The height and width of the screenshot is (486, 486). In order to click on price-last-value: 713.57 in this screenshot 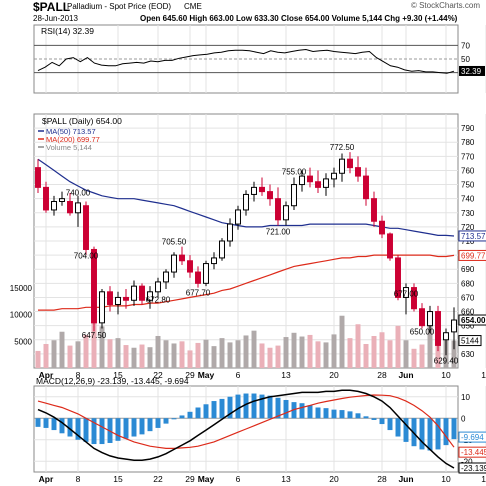, I will do `click(473, 236)`.